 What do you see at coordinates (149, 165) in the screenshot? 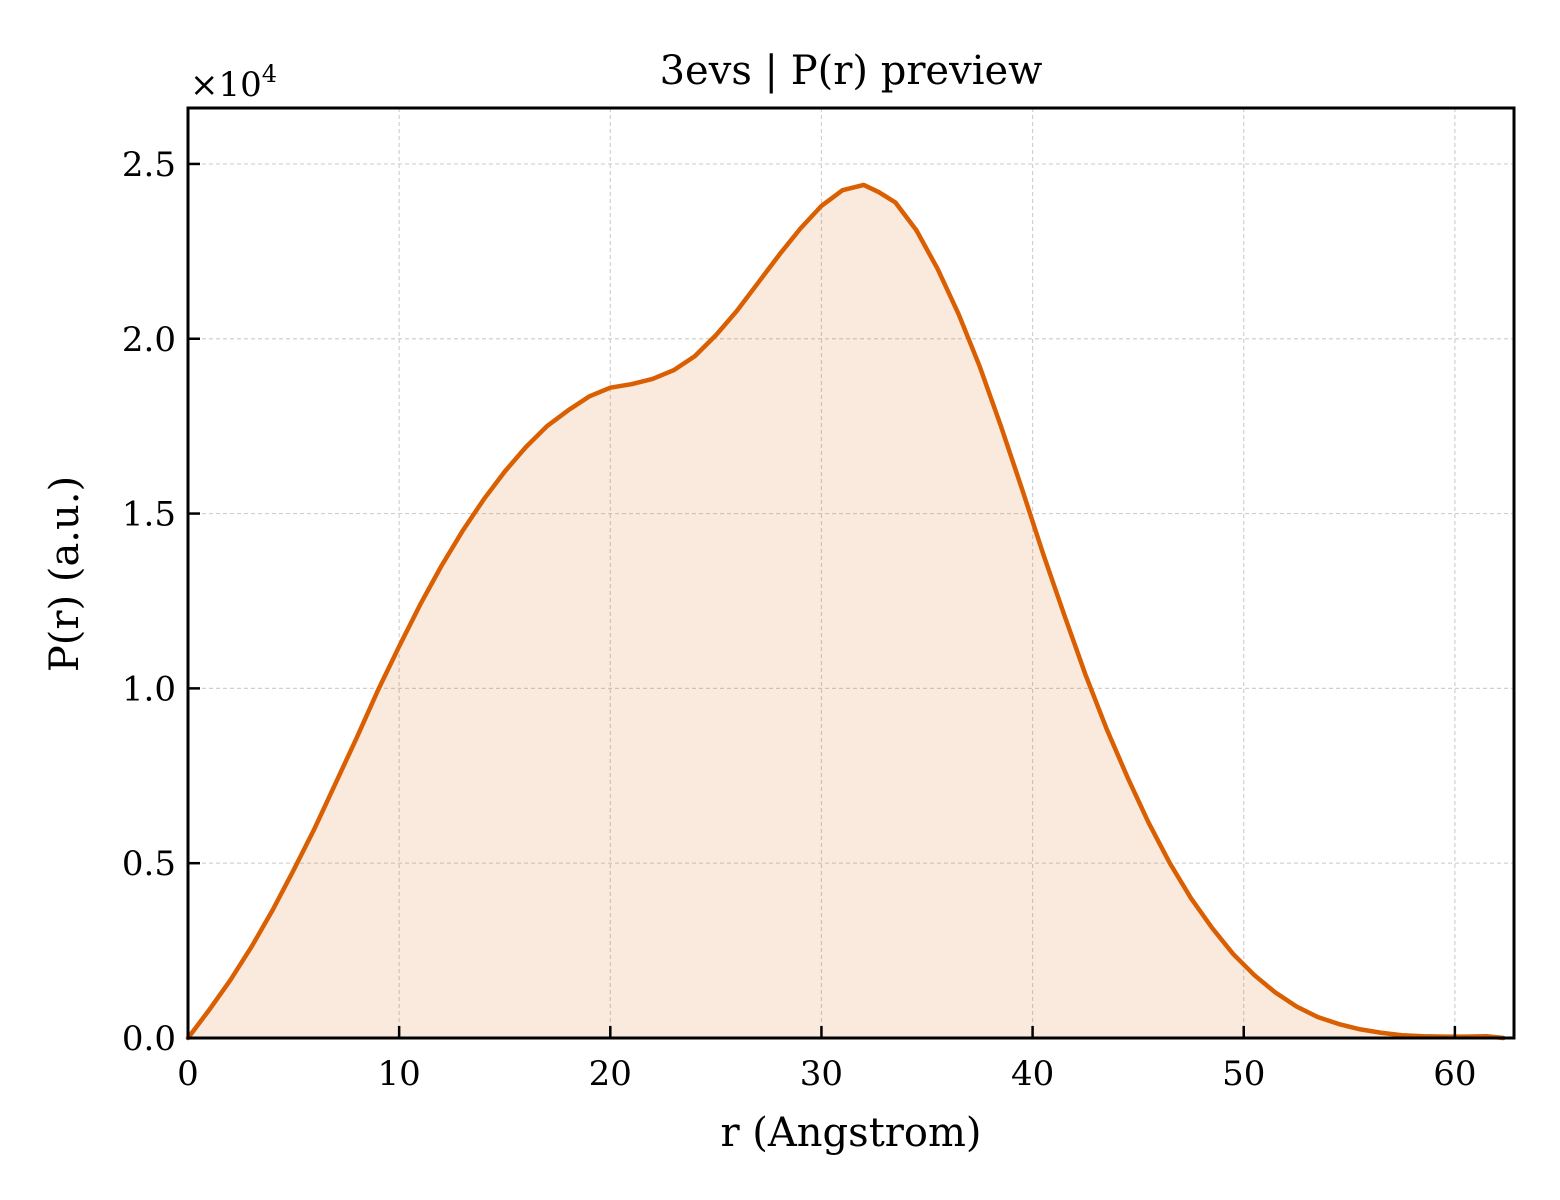
I see `y-tick-label: 2.5` at bounding box center [149, 165].